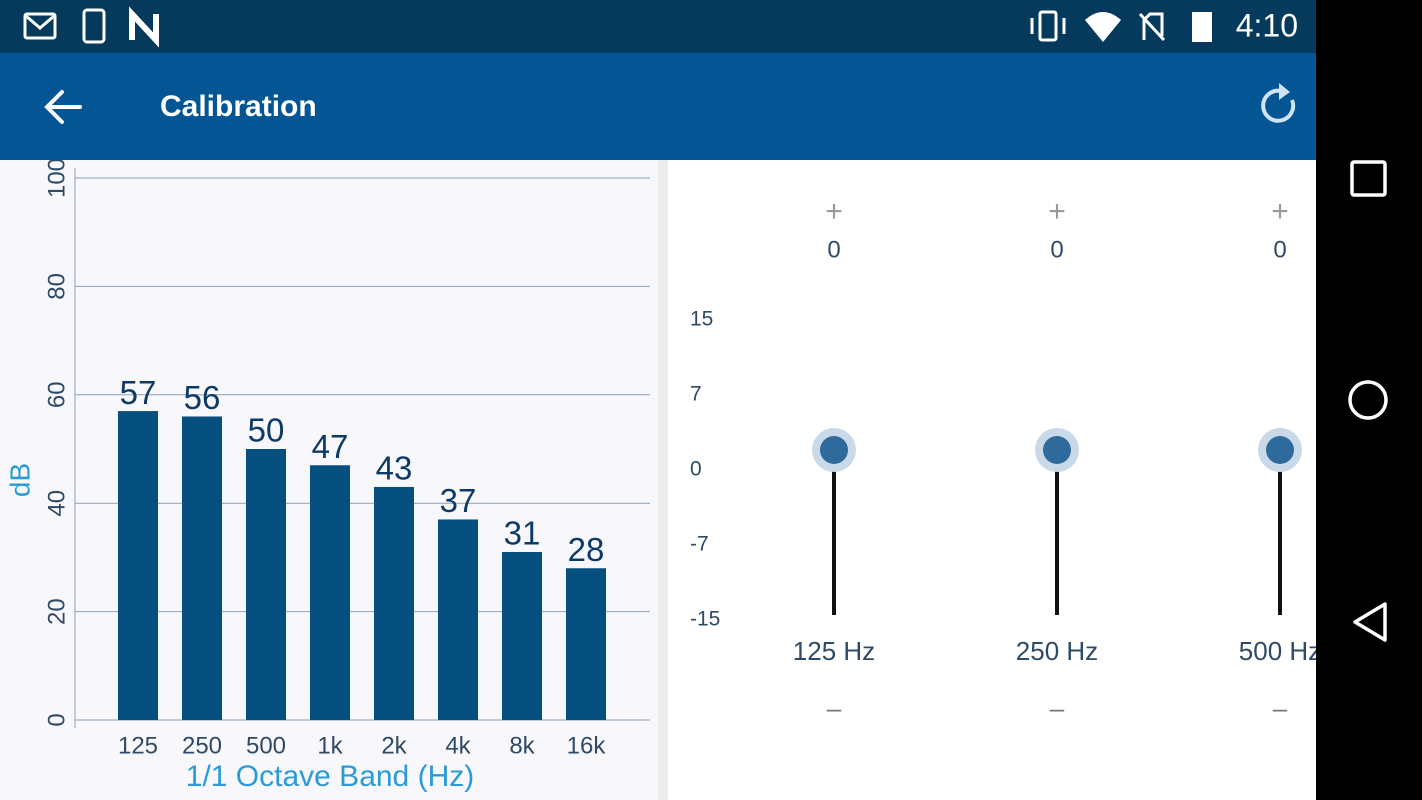 This screenshot has width=1422, height=800. I want to click on back-button, so click(63, 107).